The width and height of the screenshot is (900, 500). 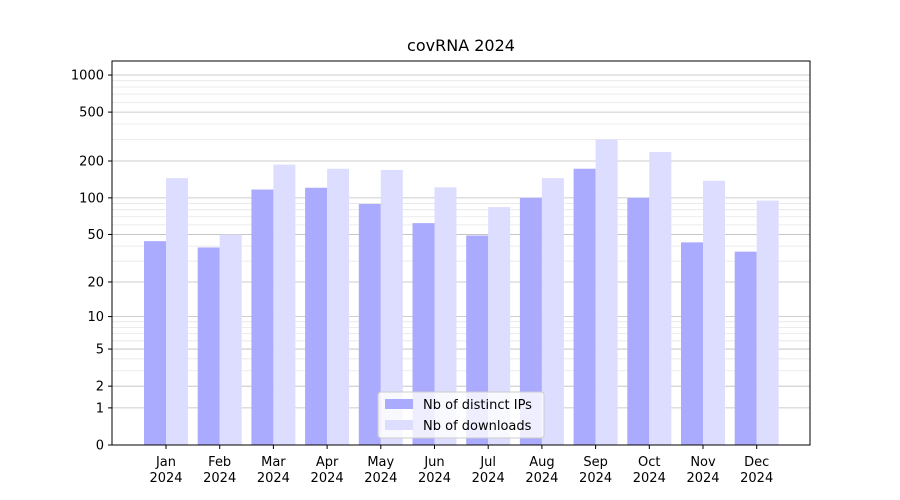 I want to click on x-tick-label-month: Nov, so click(x=703, y=462).